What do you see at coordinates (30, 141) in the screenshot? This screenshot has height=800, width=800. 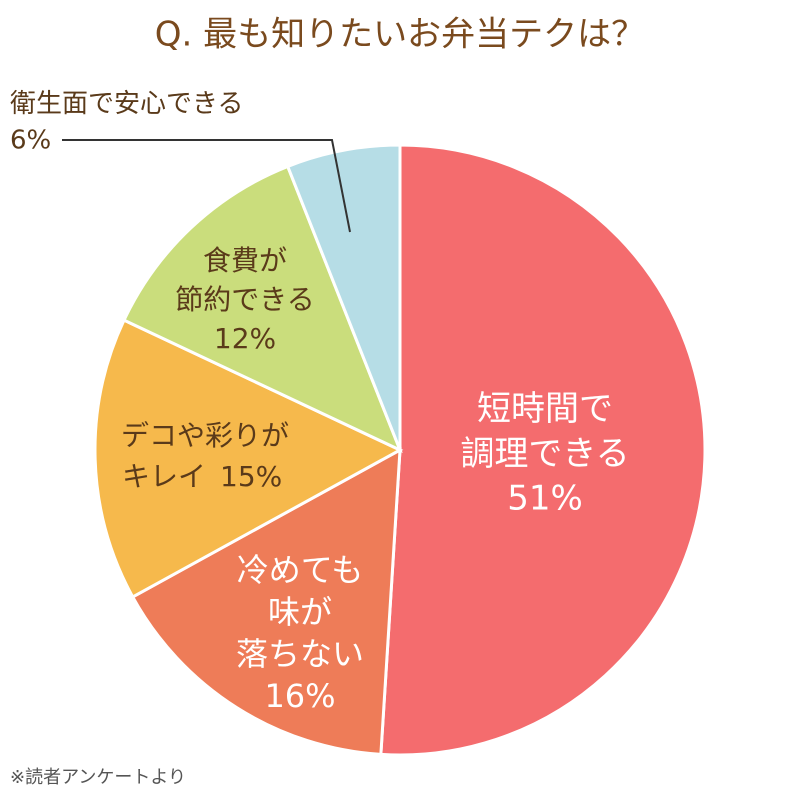 I see `value-label: 6%` at bounding box center [30, 141].